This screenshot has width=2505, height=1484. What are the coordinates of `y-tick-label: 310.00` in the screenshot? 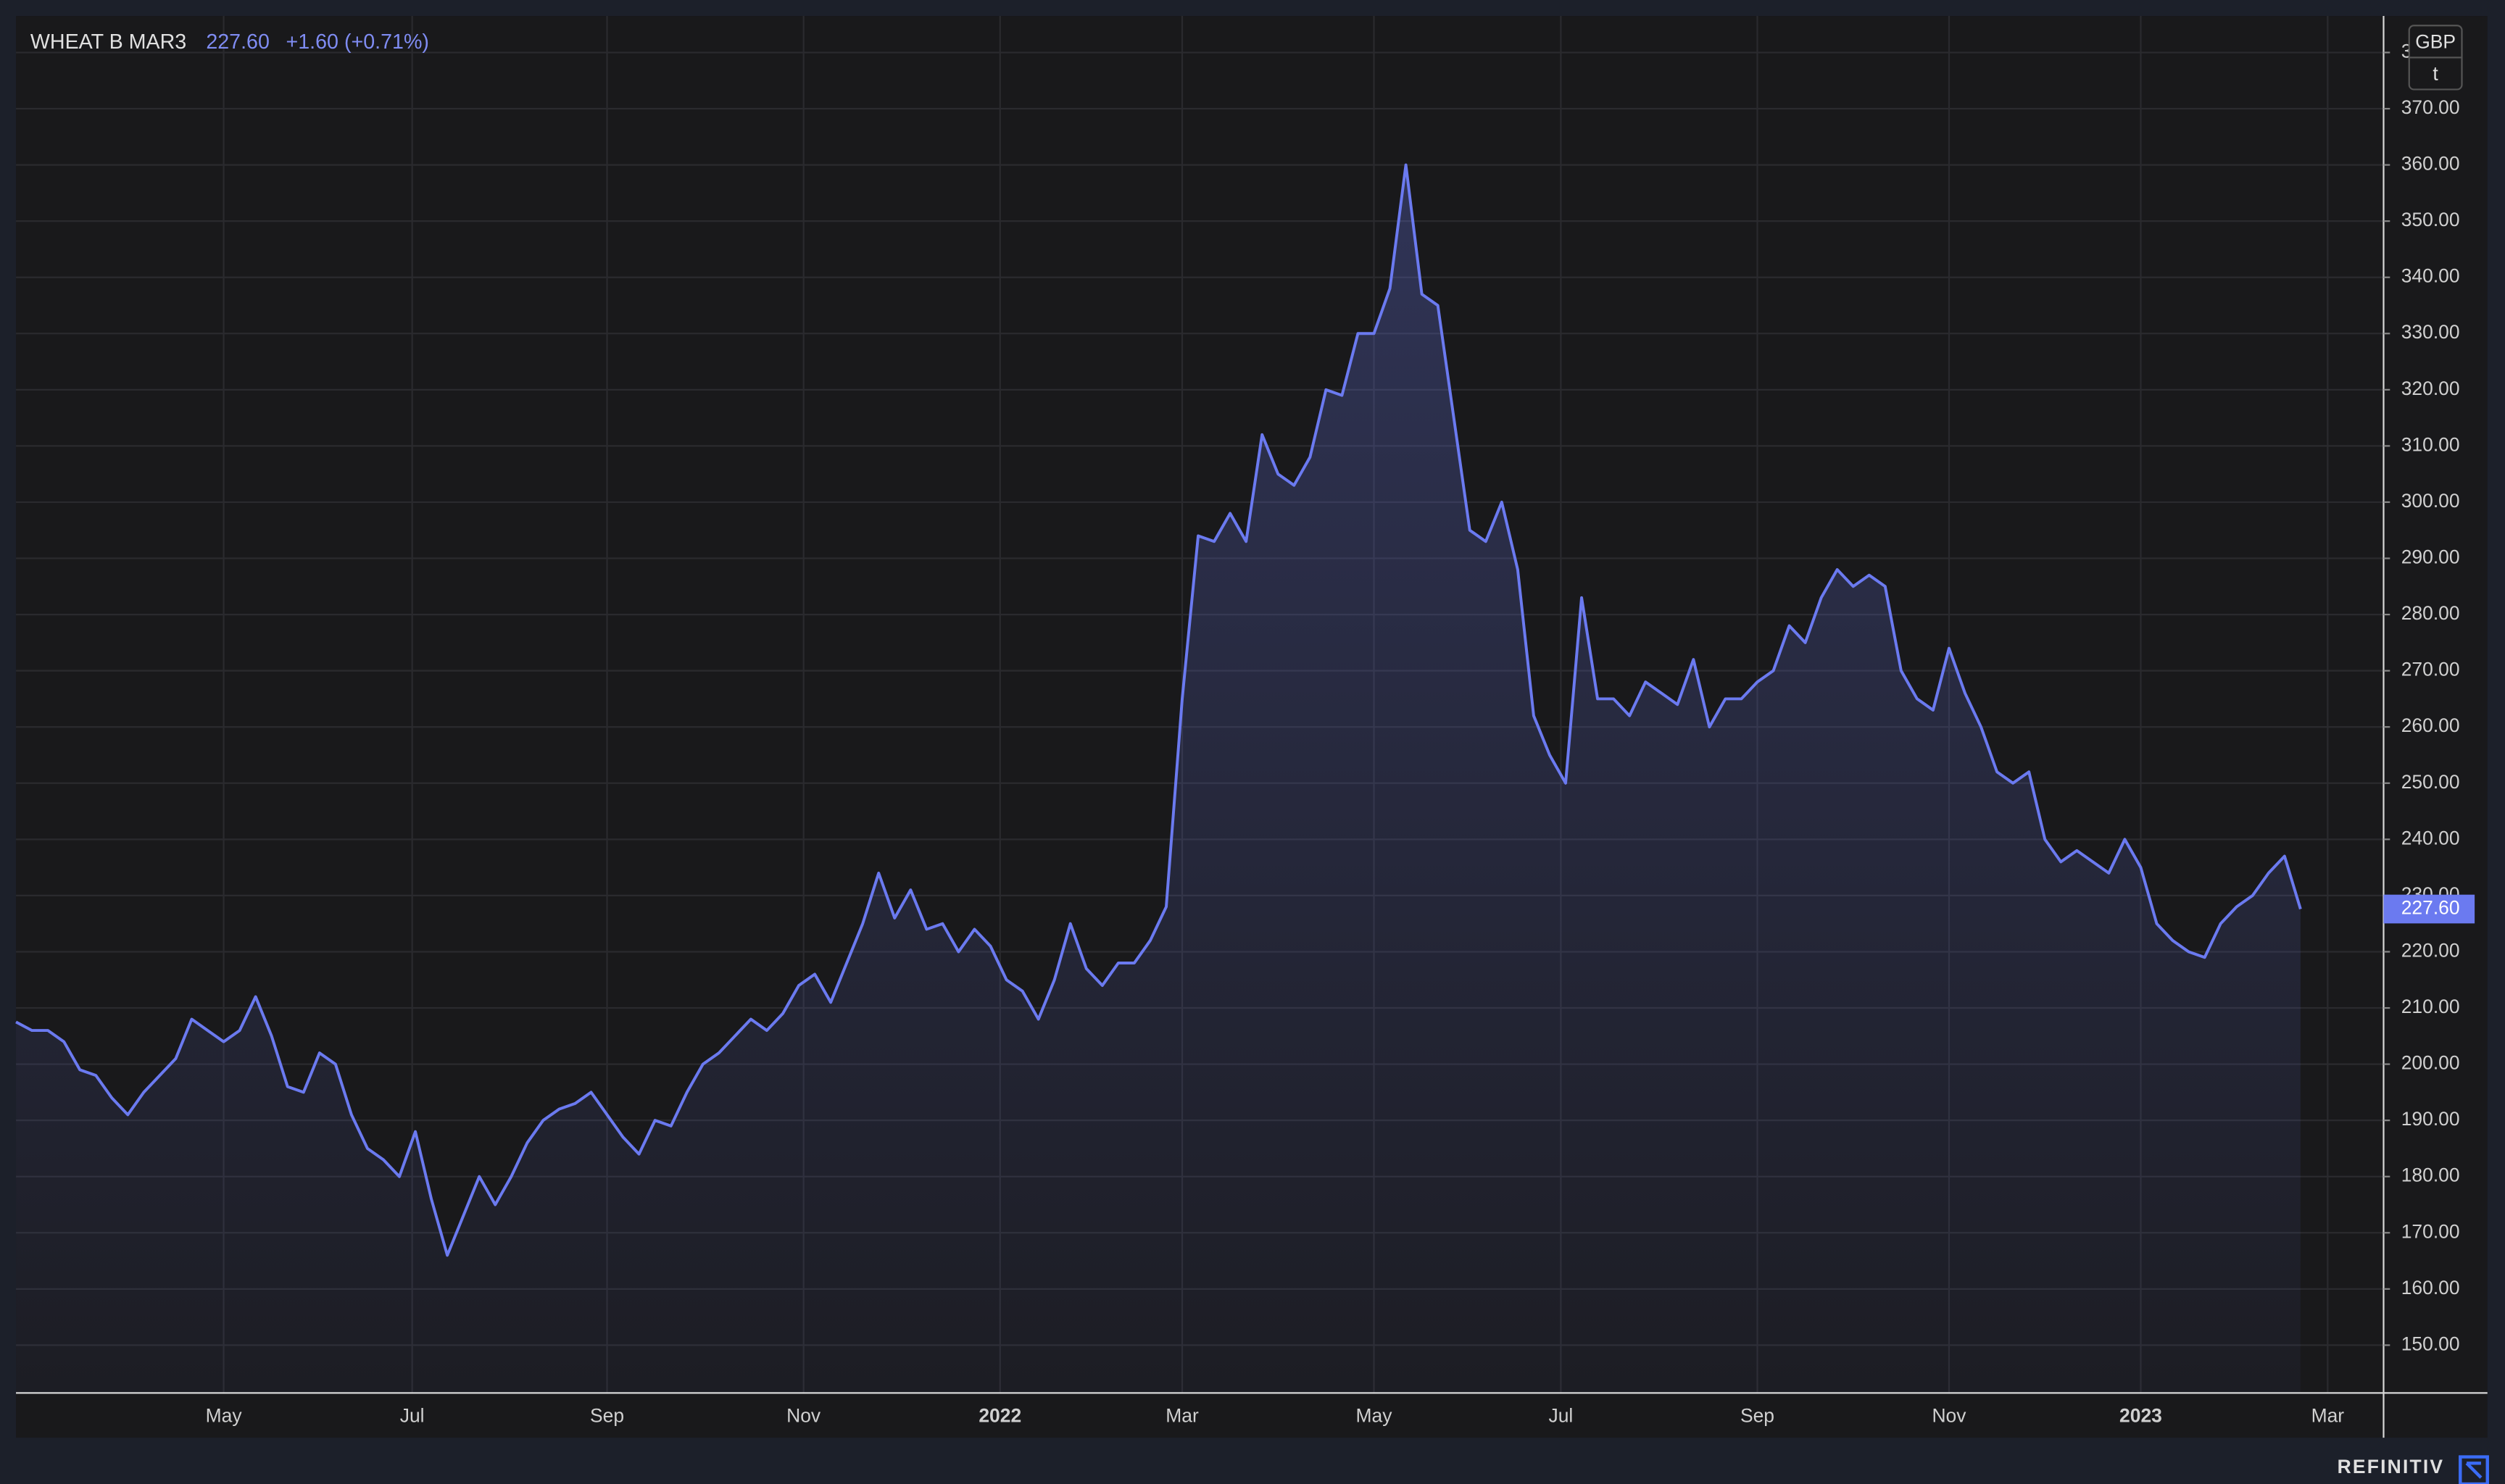 It's located at (2430, 444).